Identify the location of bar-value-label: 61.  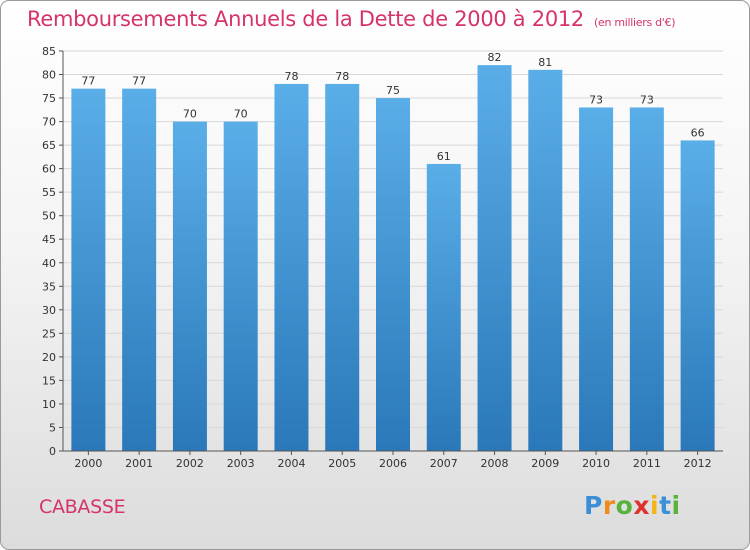
(444, 156).